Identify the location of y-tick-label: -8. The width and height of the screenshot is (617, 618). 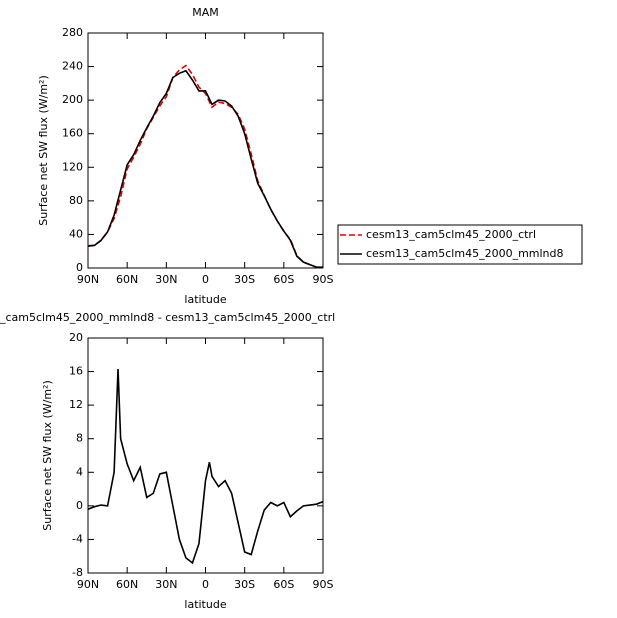
(77, 572).